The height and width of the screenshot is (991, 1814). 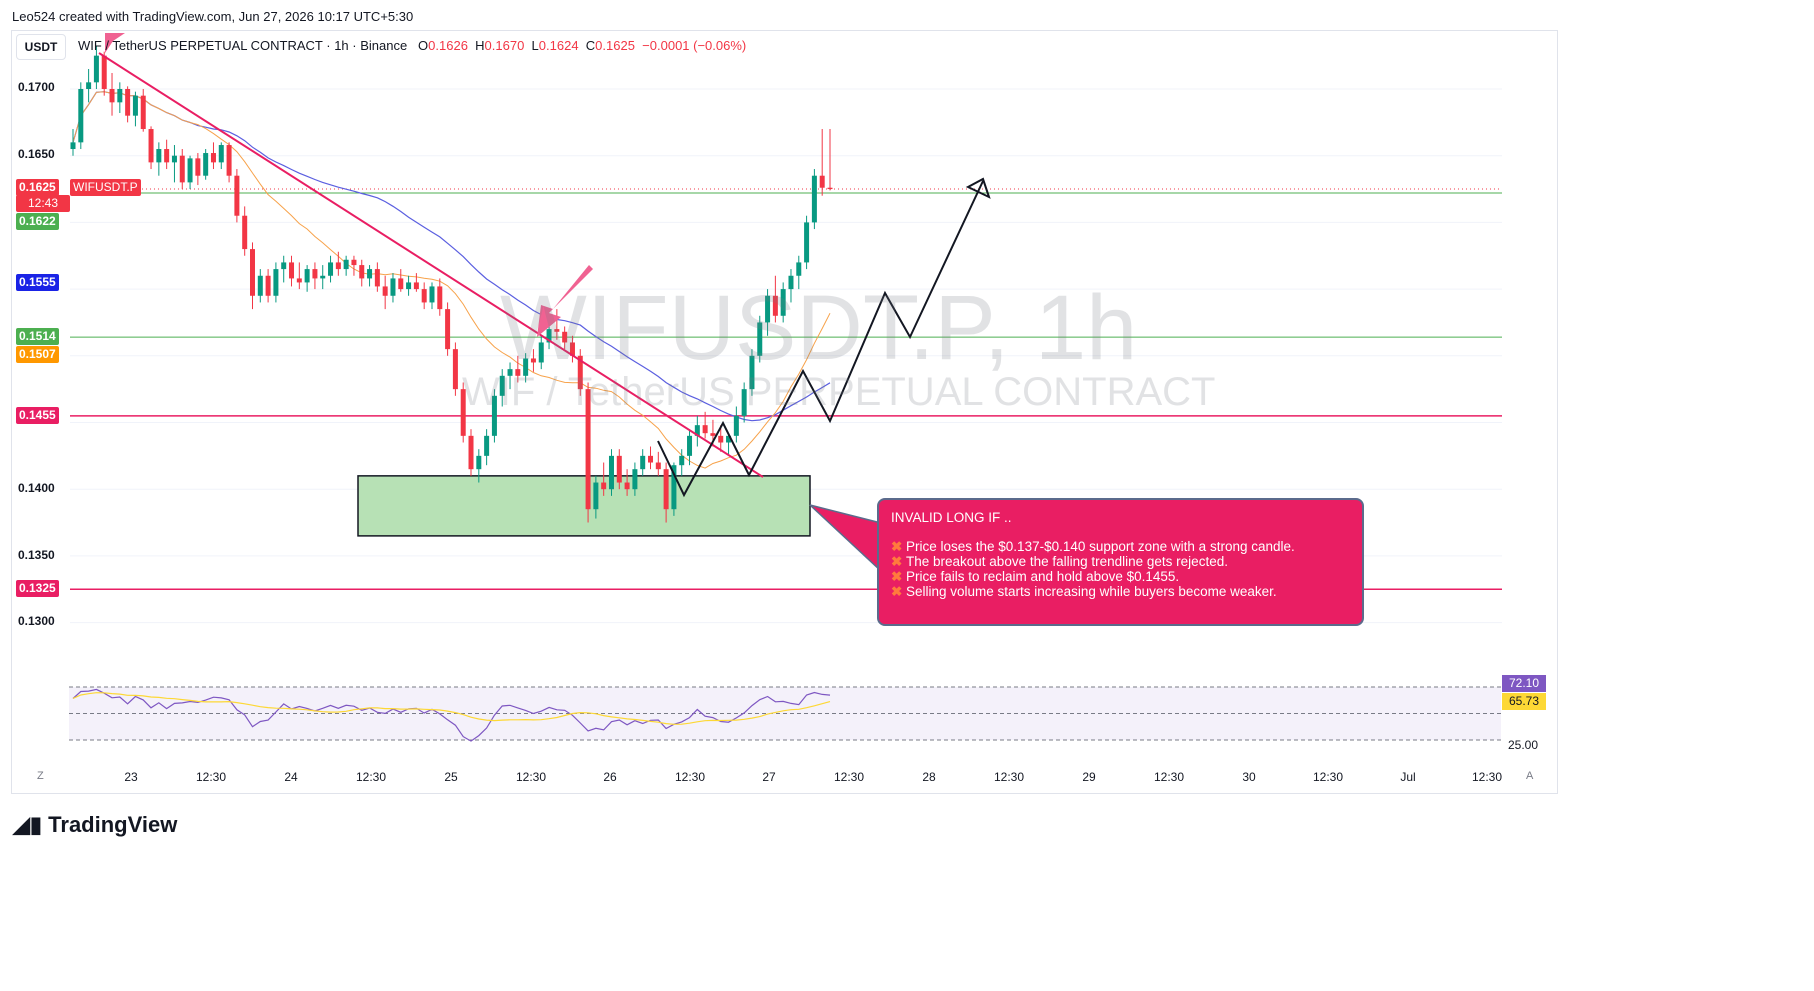 What do you see at coordinates (36, 621) in the screenshot?
I see `y-tick: 0.1300` at bounding box center [36, 621].